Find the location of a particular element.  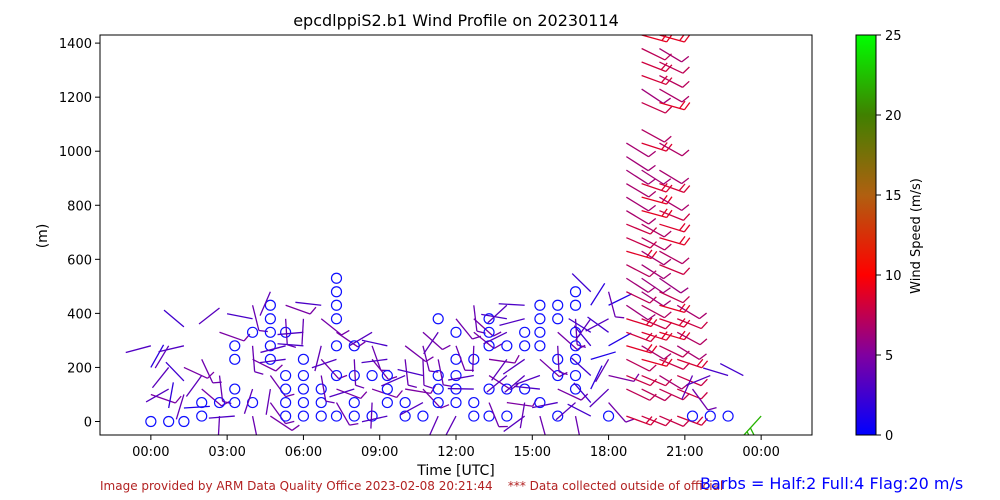

colorbar-ticks: 0 5 10 15 20 25 is located at coordinates (889, 236).